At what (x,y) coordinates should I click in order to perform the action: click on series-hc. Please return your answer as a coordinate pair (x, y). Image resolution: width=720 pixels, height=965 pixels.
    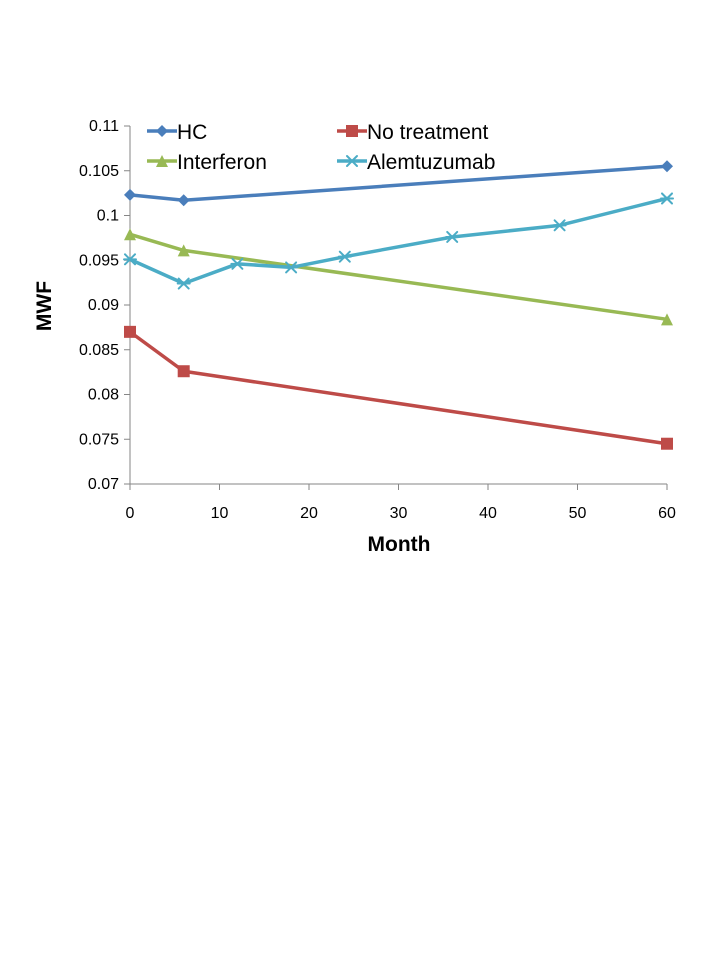
    Looking at the image, I should click on (398, 183).